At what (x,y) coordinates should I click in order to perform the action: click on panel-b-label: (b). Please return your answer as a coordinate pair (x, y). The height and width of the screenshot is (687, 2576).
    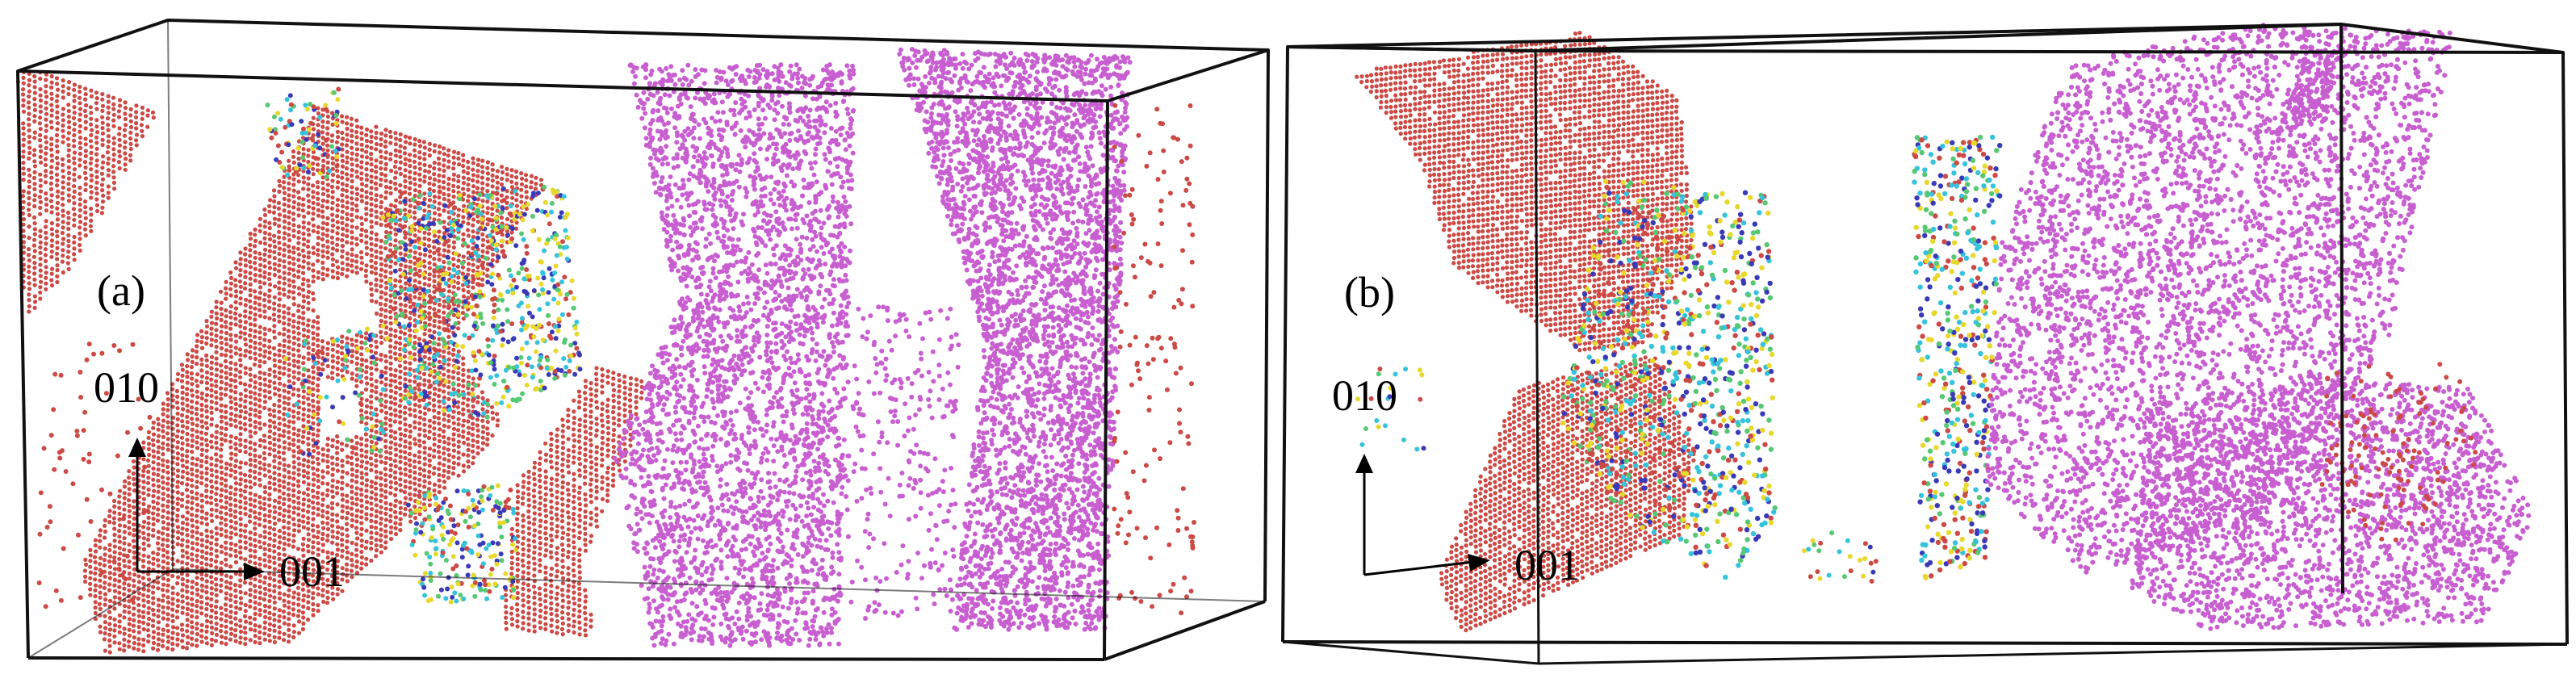
    Looking at the image, I should click on (1369, 292).